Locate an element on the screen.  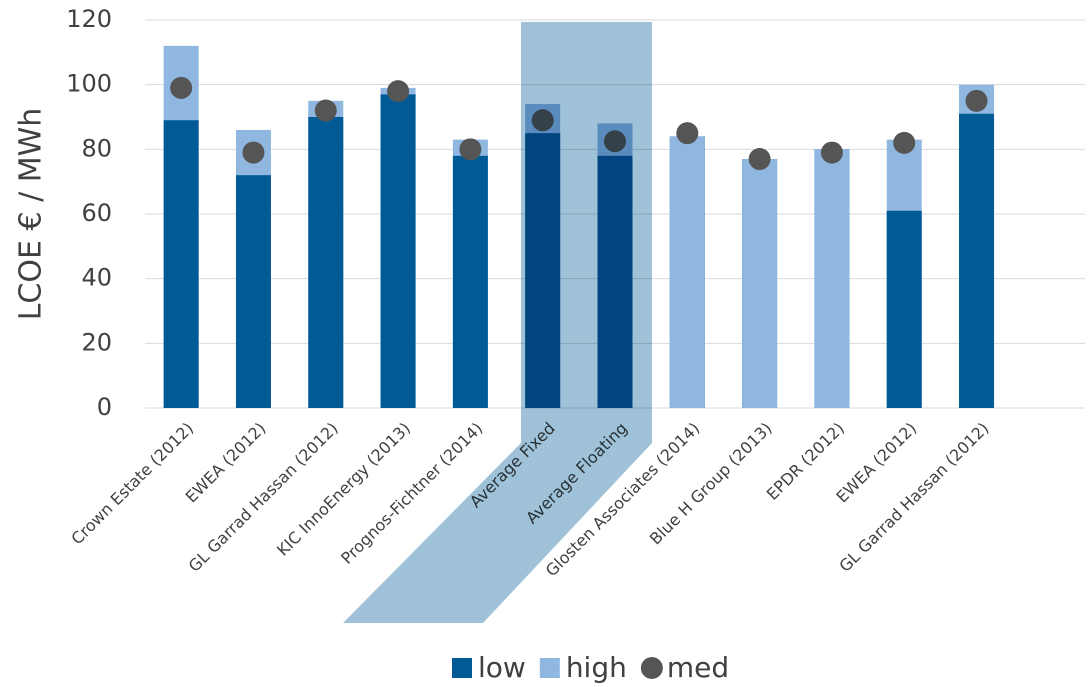
y-tick-label: 120 is located at coordinates (89, 19).